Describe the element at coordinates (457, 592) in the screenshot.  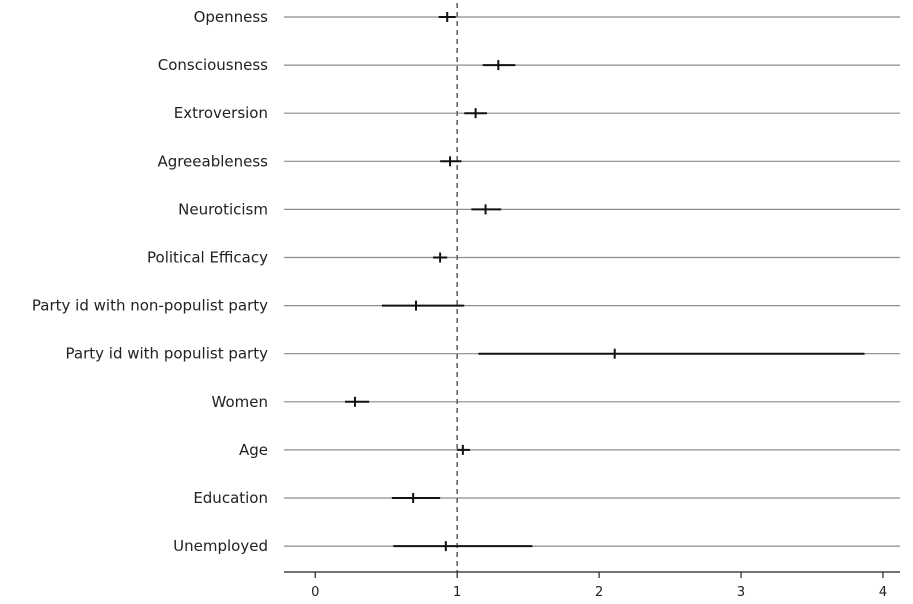
I see `x-tick-label: 1` at that location.